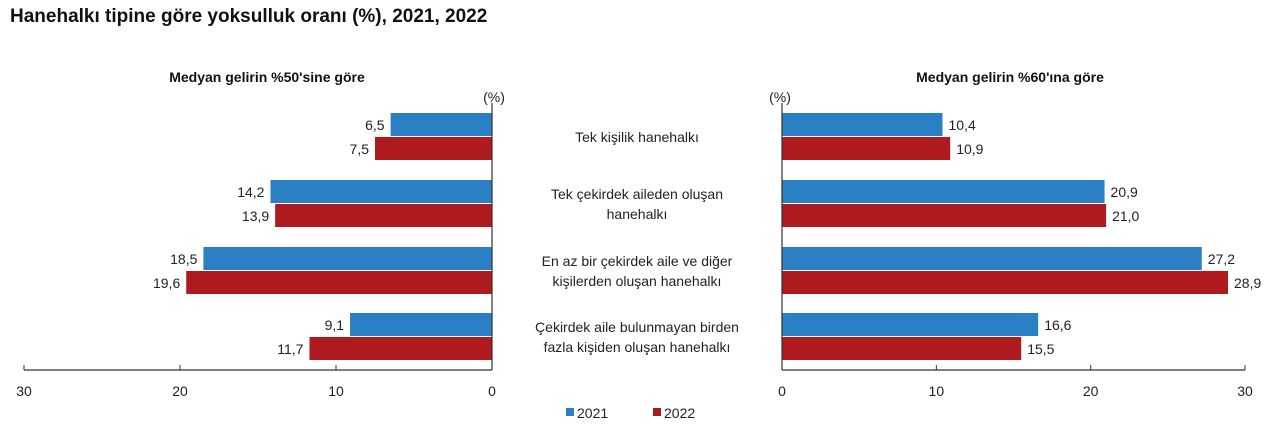 The width and height of the screenshot is (1280, 441). What do you see at coordinates (637, 347) in the screenshot?
I see `category-label: fazla kişiden oluşan hanehalkı` at bounding box center [637, 347].